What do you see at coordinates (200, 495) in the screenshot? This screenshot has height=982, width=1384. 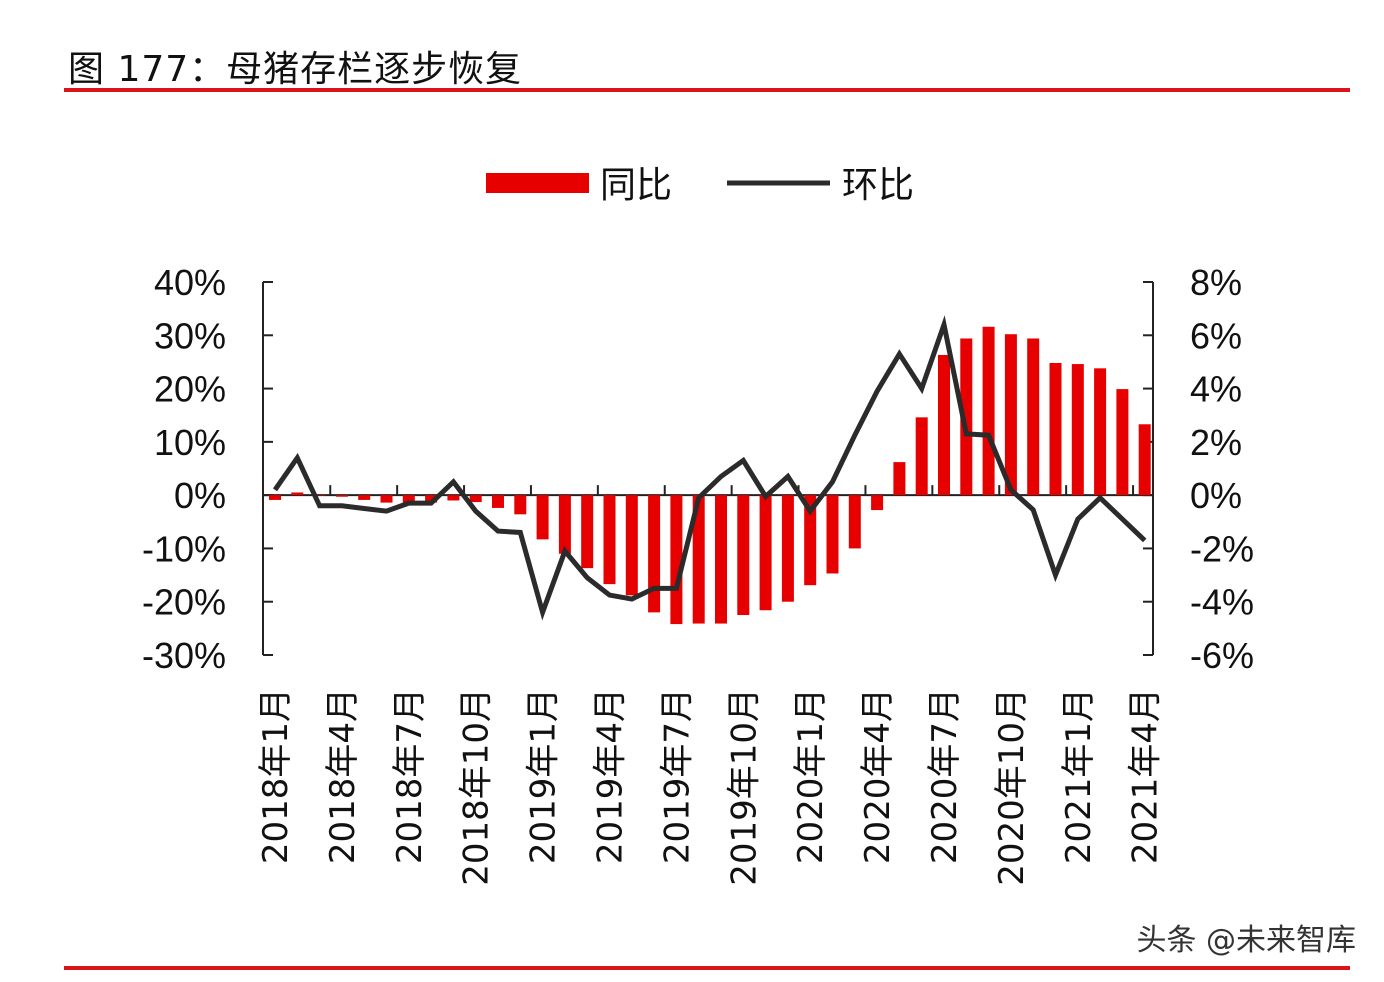 I see `left-tick-label: 0%` at bounding box center [200, 495].